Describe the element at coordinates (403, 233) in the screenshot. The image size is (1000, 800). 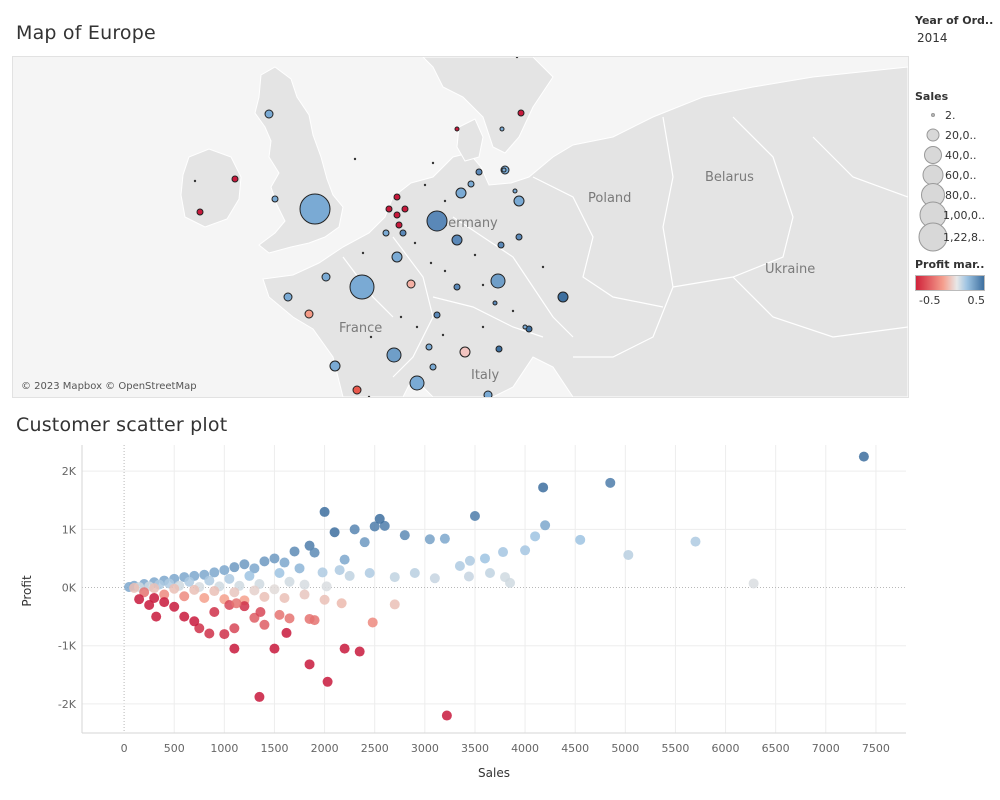
I see `bubble-brussels` at that location.